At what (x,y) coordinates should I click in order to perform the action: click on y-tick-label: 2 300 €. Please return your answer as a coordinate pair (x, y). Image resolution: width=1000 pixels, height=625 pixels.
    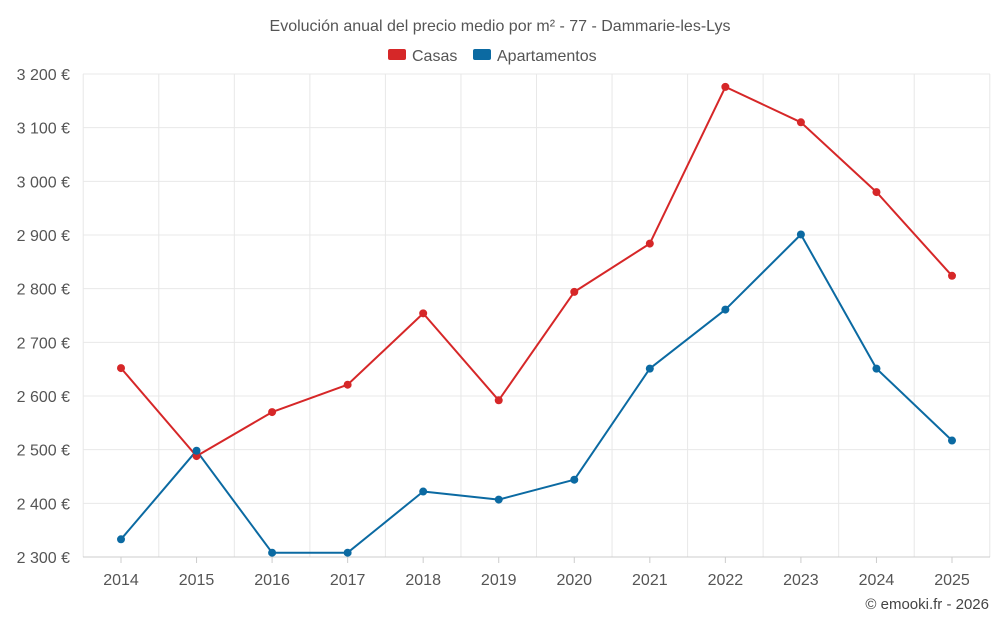
    Looking at the image, I should click on (43, 558).